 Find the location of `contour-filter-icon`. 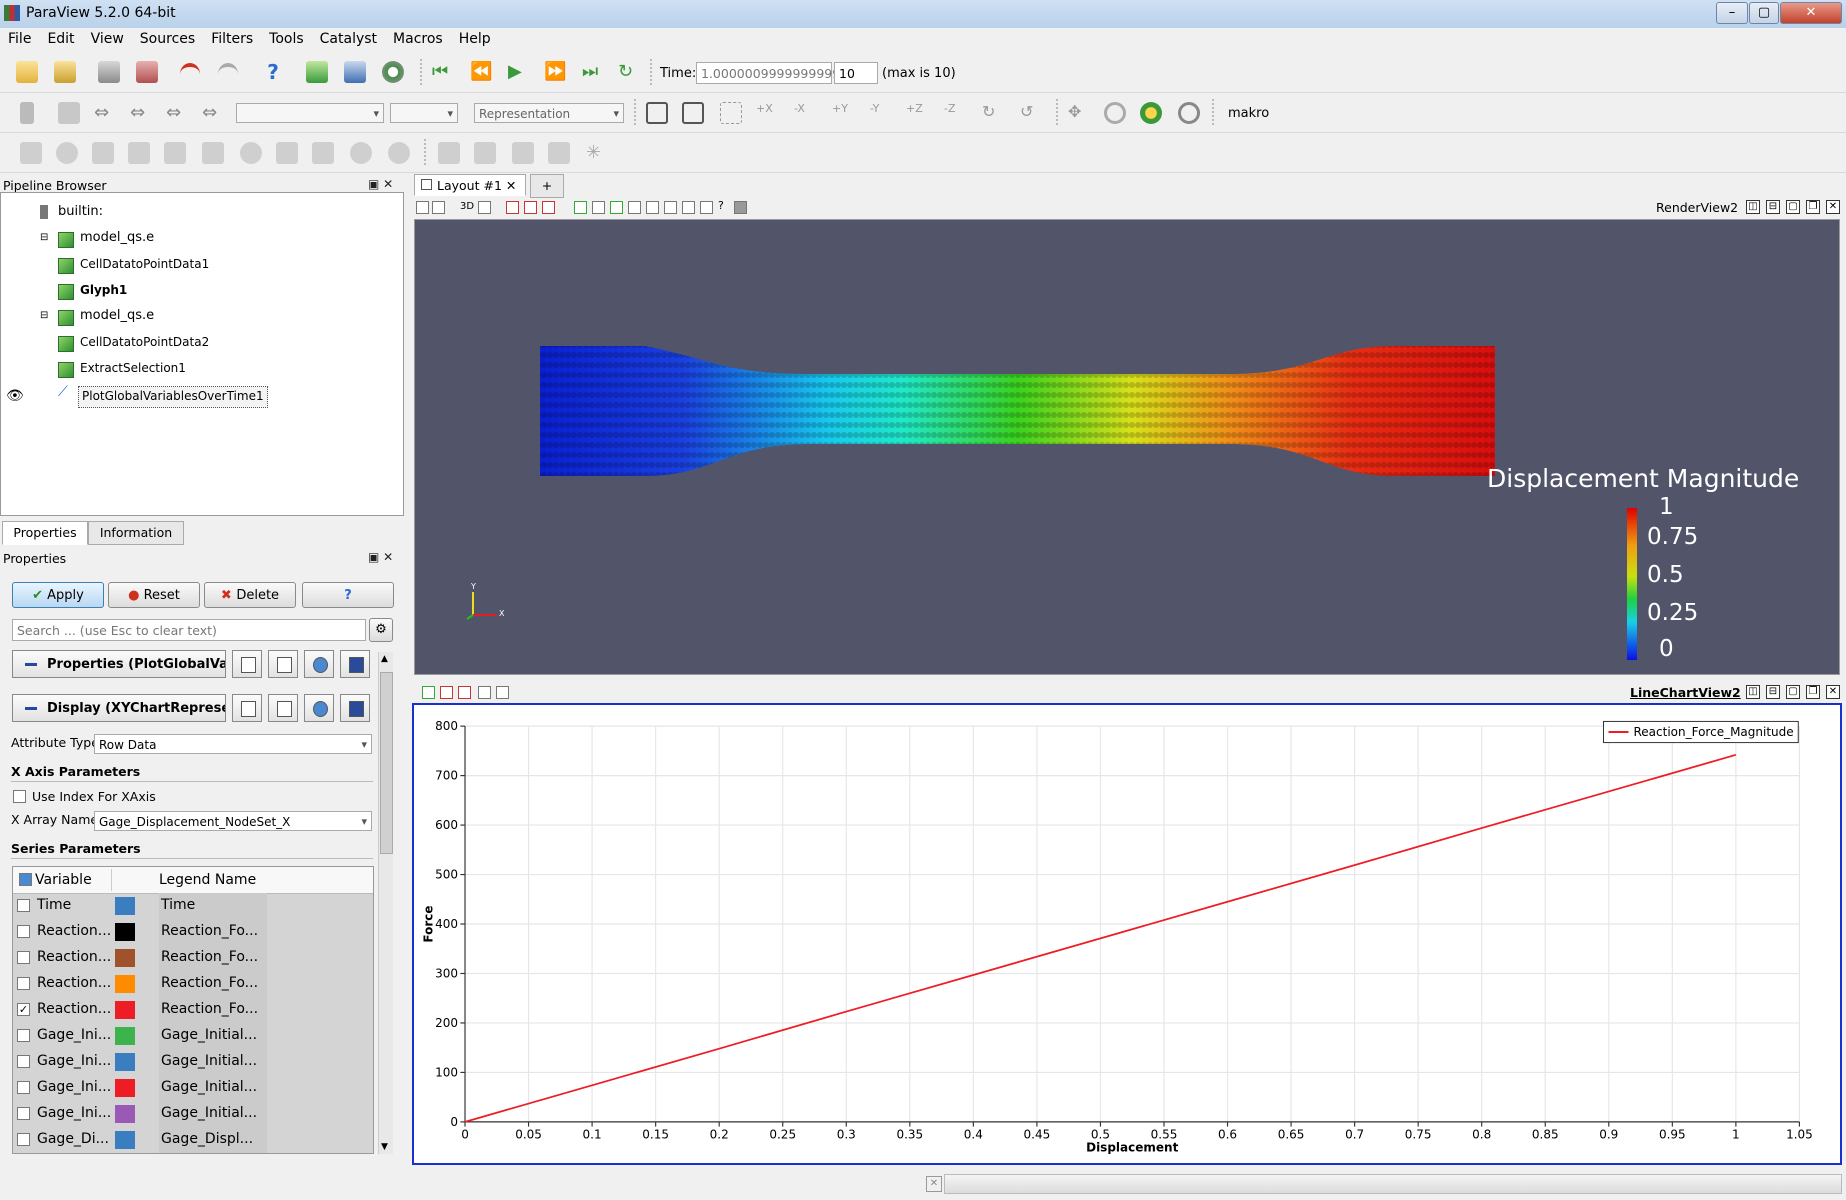

contour-filter-icon is located at coordinates (67, 153).